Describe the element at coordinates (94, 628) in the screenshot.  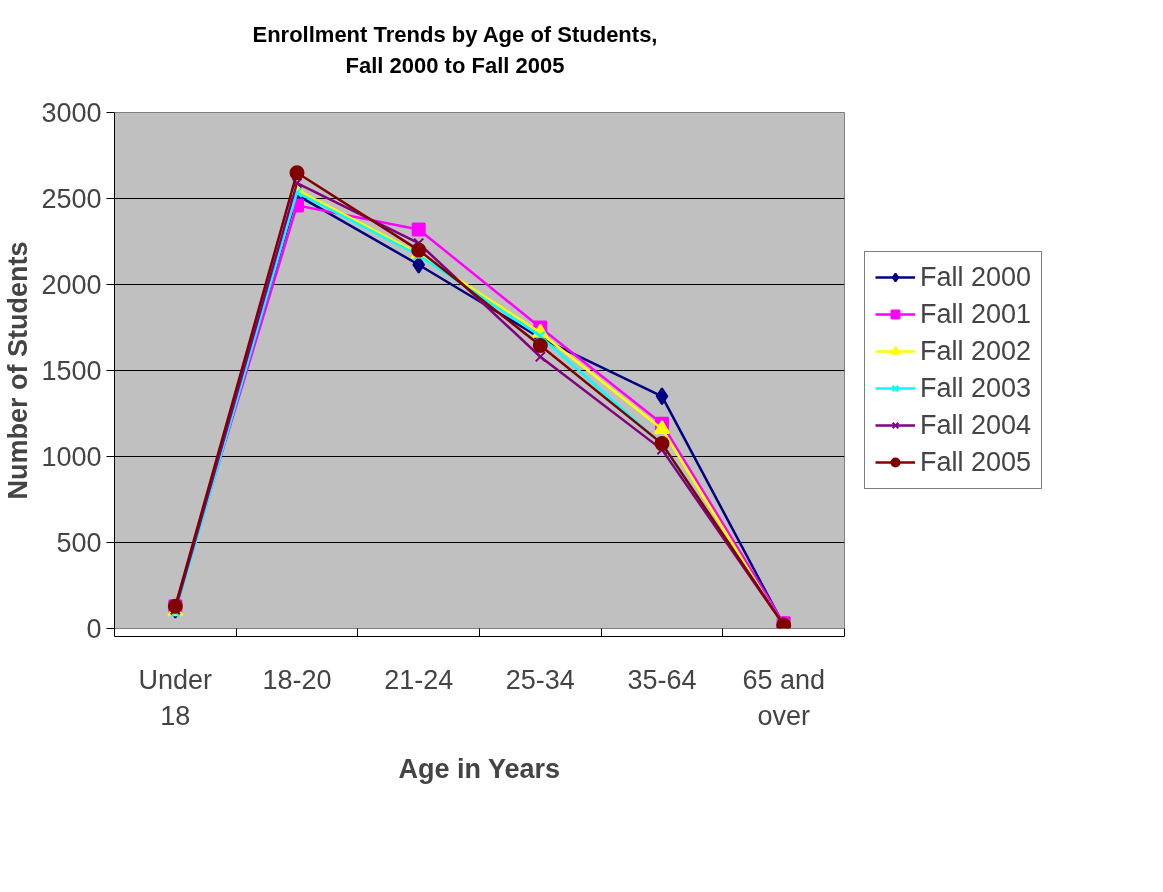
I see `y-tick-label: 0` at that location.